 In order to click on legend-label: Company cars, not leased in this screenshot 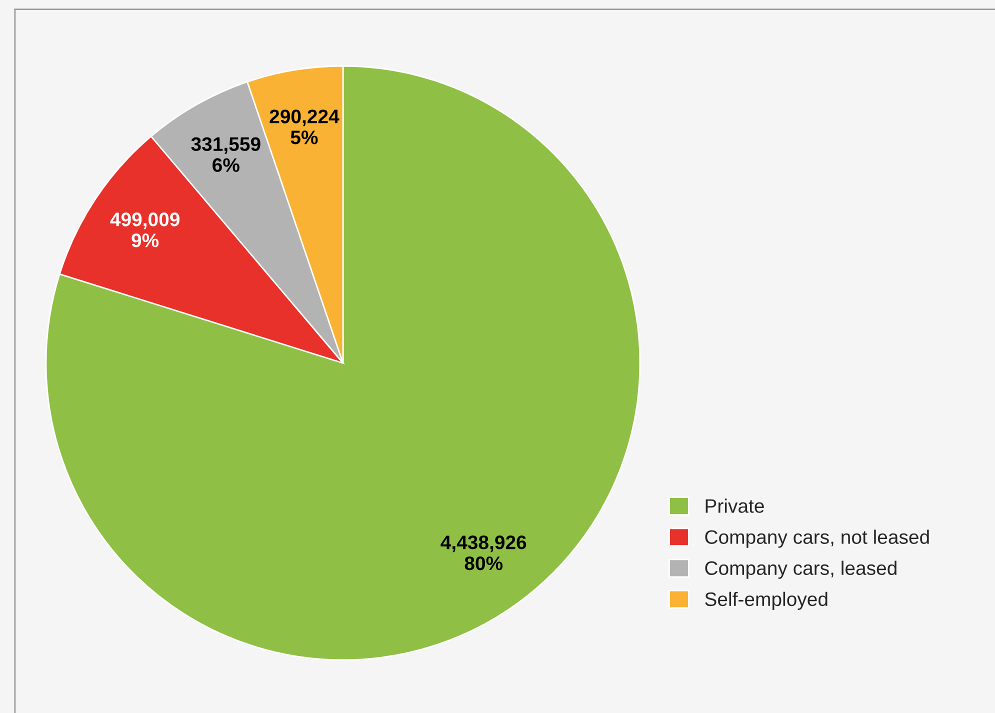, I will do `click(817, 539)`.